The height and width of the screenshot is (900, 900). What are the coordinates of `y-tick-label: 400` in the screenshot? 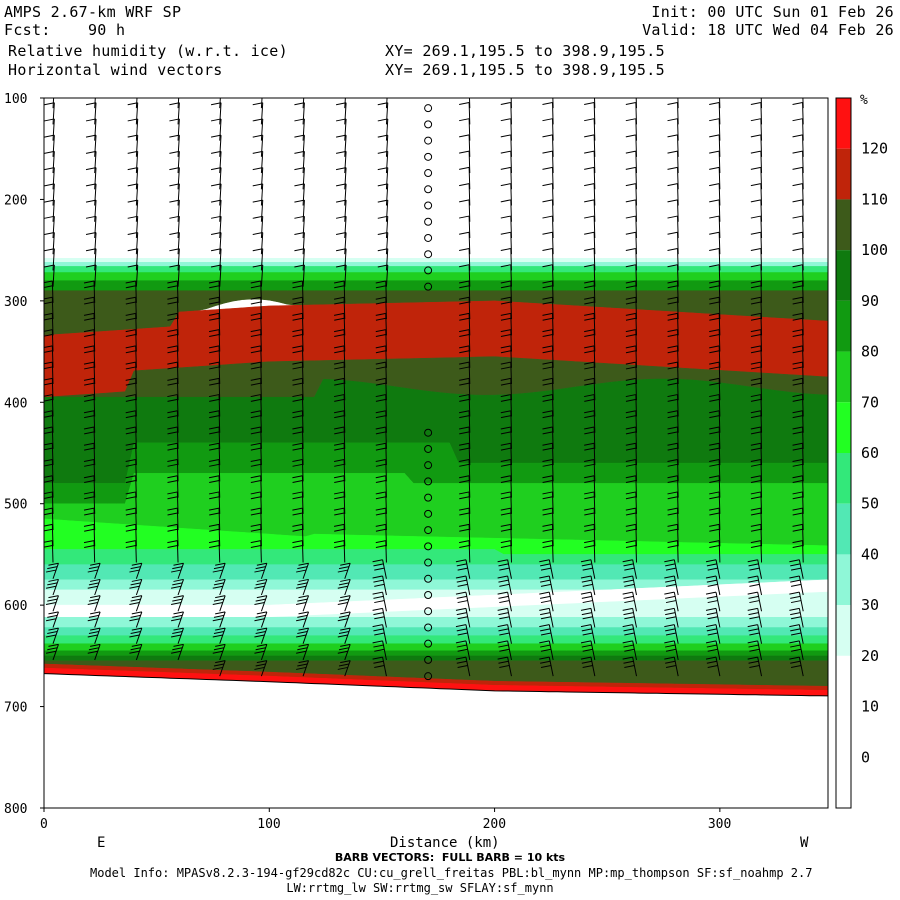 It's located at (15, 403).